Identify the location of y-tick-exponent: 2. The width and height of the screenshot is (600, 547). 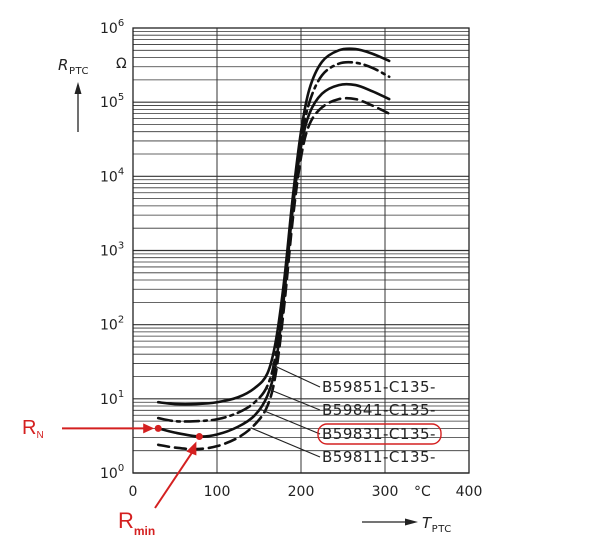
(121, 320).